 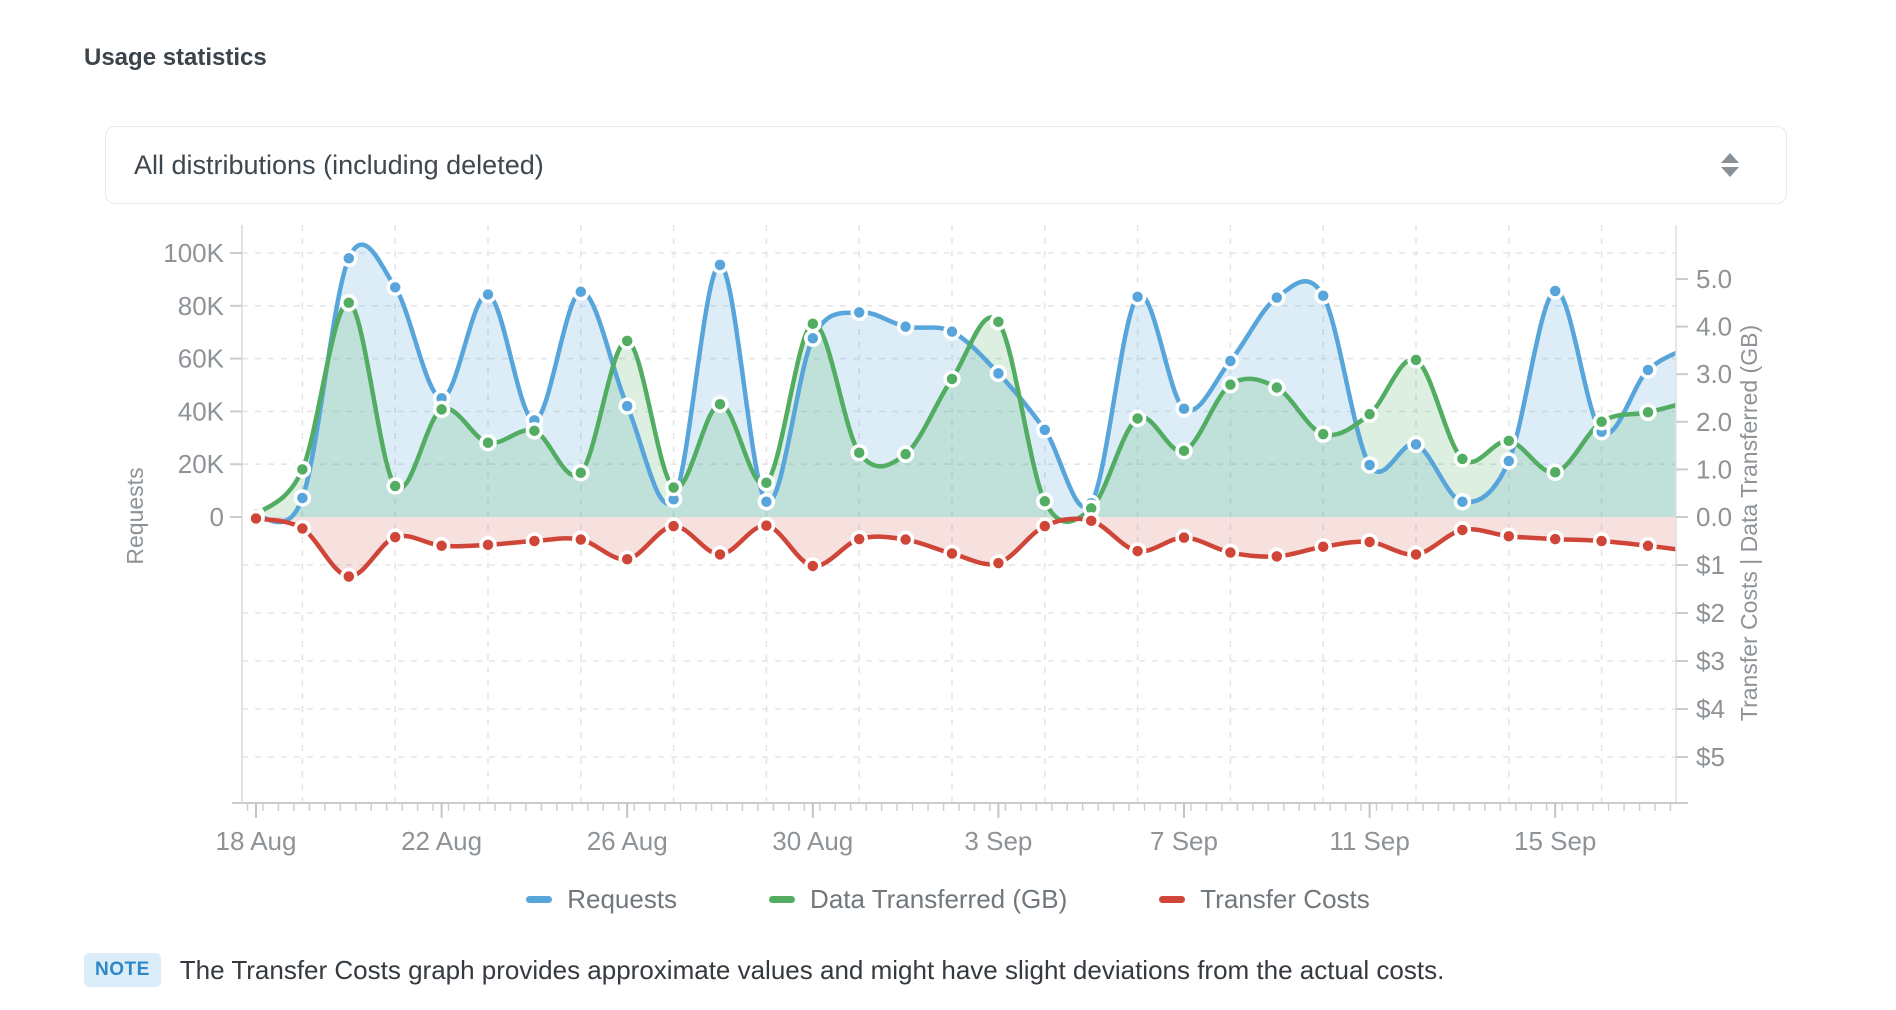 I want to click on legend-item-transfer-costs: Transfer Costs, so click(x=1264, y=899).